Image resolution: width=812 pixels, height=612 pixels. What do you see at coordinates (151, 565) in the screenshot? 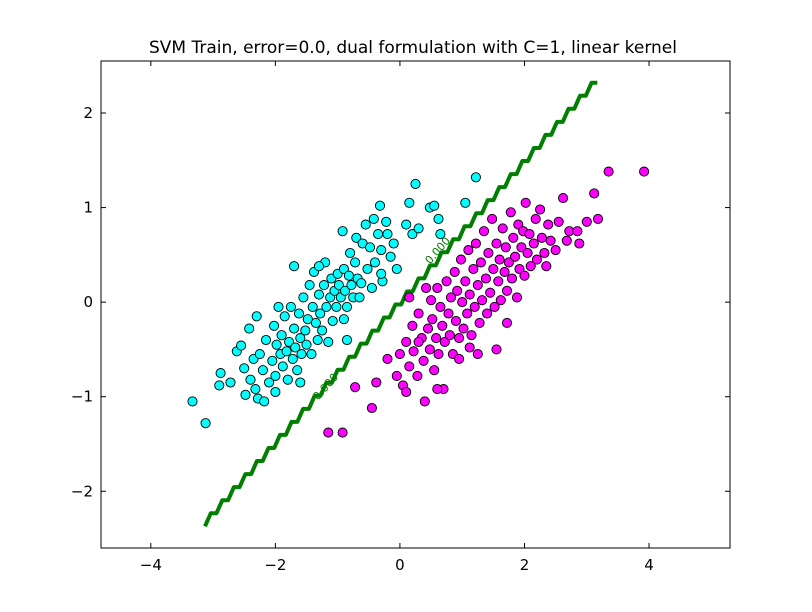
I see `x-tick-label: −4` at bounding box center [151, 565].